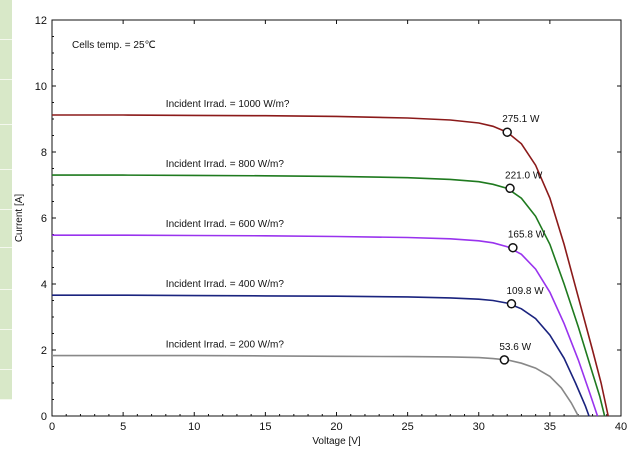 This screenshot has width=629, height=450. I want to click on mpp-markers: 275.1 W 221.0 W 165.8 W 109.8 W 53.6 W, so click(522, 239).